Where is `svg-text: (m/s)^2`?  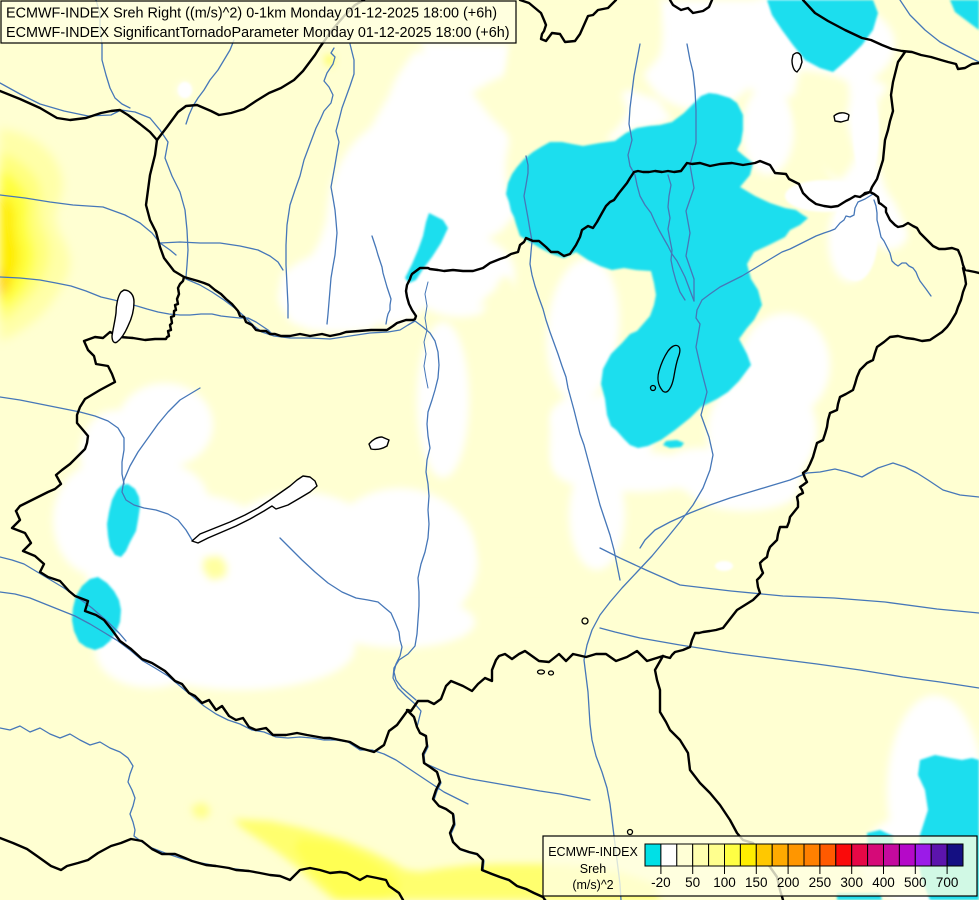 svg-text: (m/s)^2 is located at coordinates (592, 885).